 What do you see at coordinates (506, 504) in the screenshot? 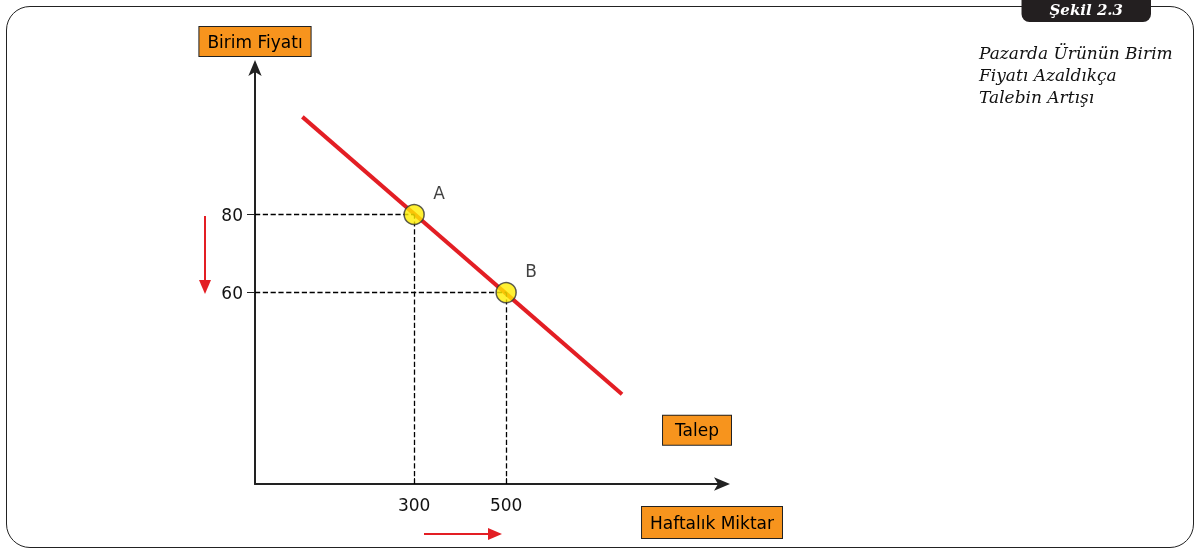
I see `x-tick-label: 500` at bounding box center [506, 504].